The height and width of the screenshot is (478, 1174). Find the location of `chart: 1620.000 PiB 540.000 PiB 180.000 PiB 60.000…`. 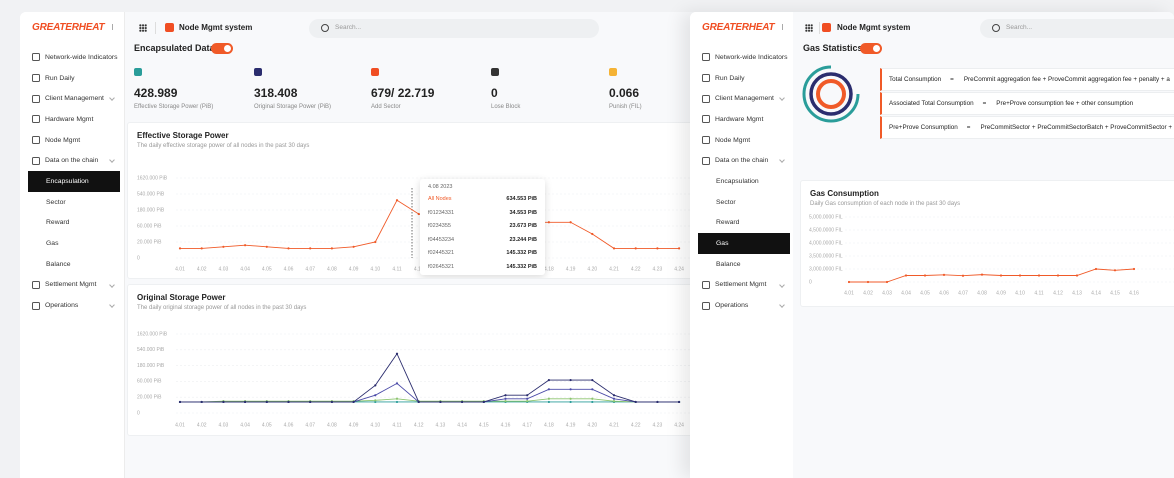

chart: 1620.000 PiB 540.000 PiB 180.000 PiB 60.000… is located at coordinates (418, 379).